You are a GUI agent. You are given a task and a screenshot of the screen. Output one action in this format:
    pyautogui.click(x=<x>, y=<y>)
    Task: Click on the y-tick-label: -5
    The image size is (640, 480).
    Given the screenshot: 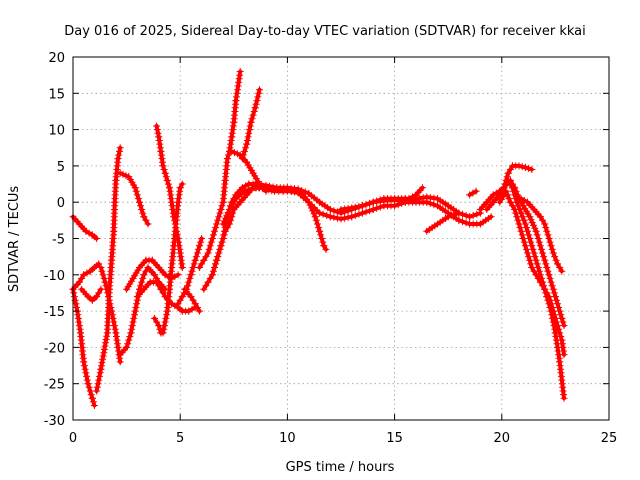 What is the action you would take?
    pyautogui.click(x=58, y=240)
    